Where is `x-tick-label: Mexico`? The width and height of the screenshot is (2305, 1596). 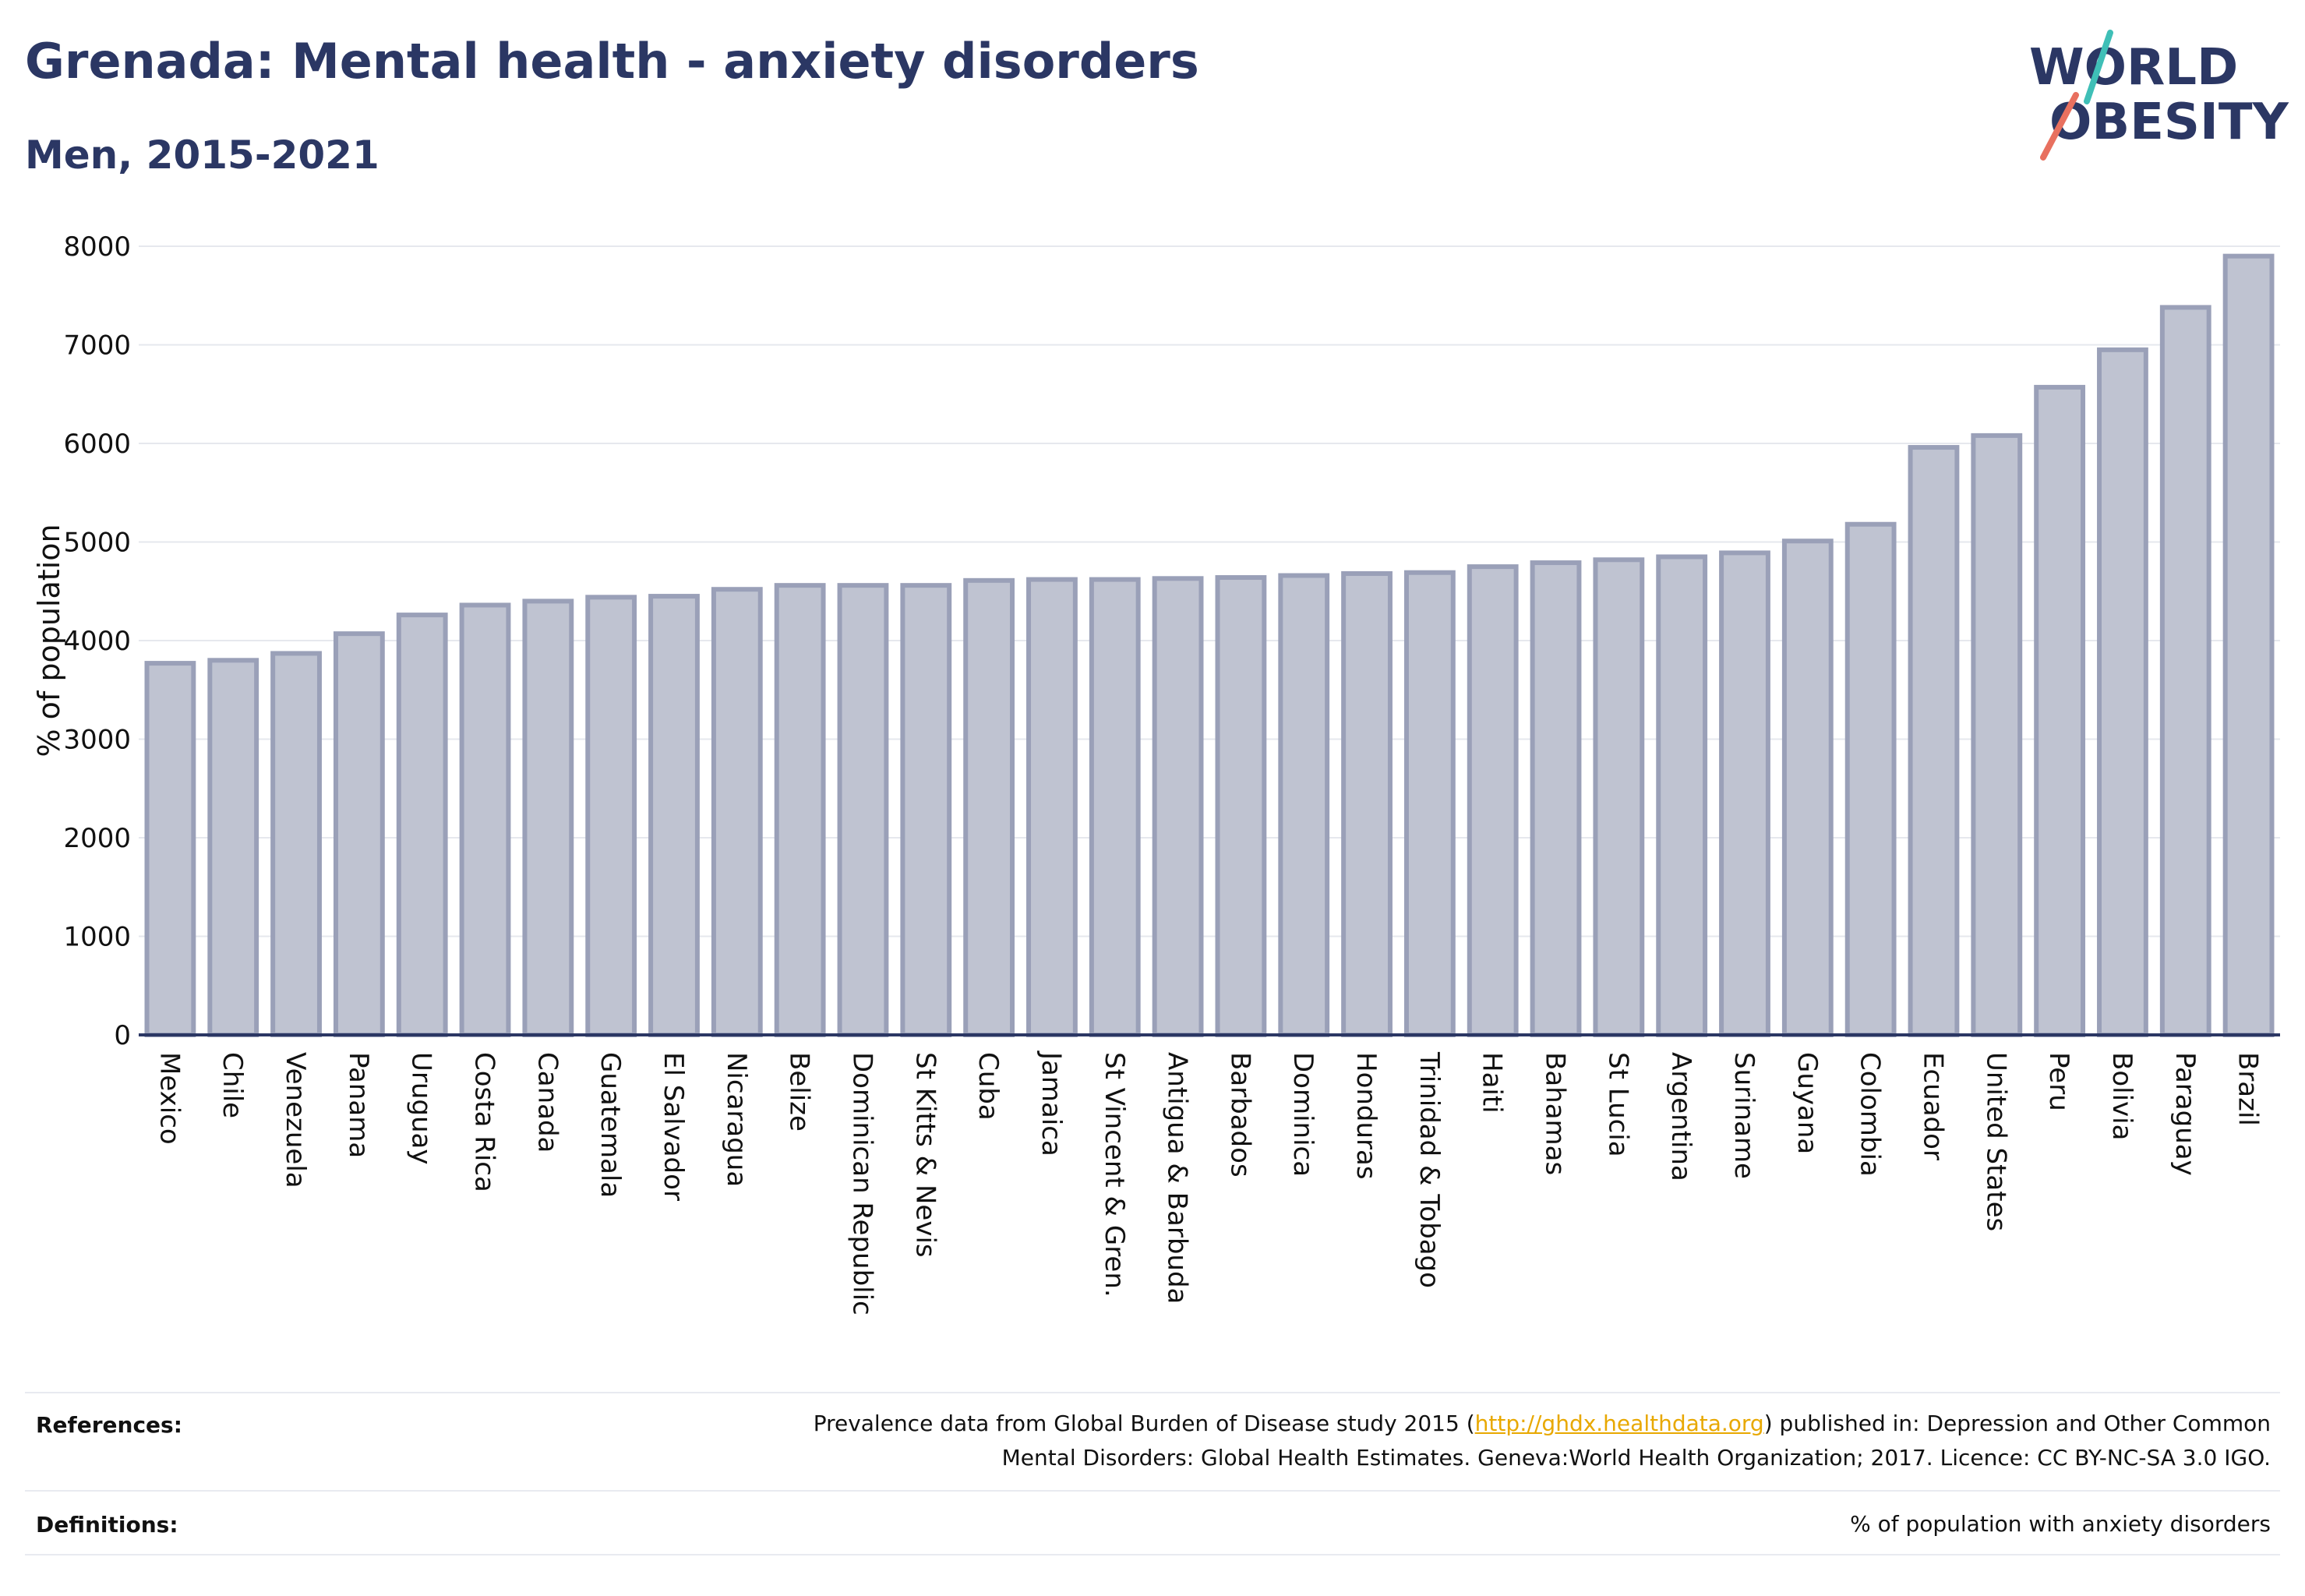 x-tick-label: Mexico is located at coordinates (169, 1098).